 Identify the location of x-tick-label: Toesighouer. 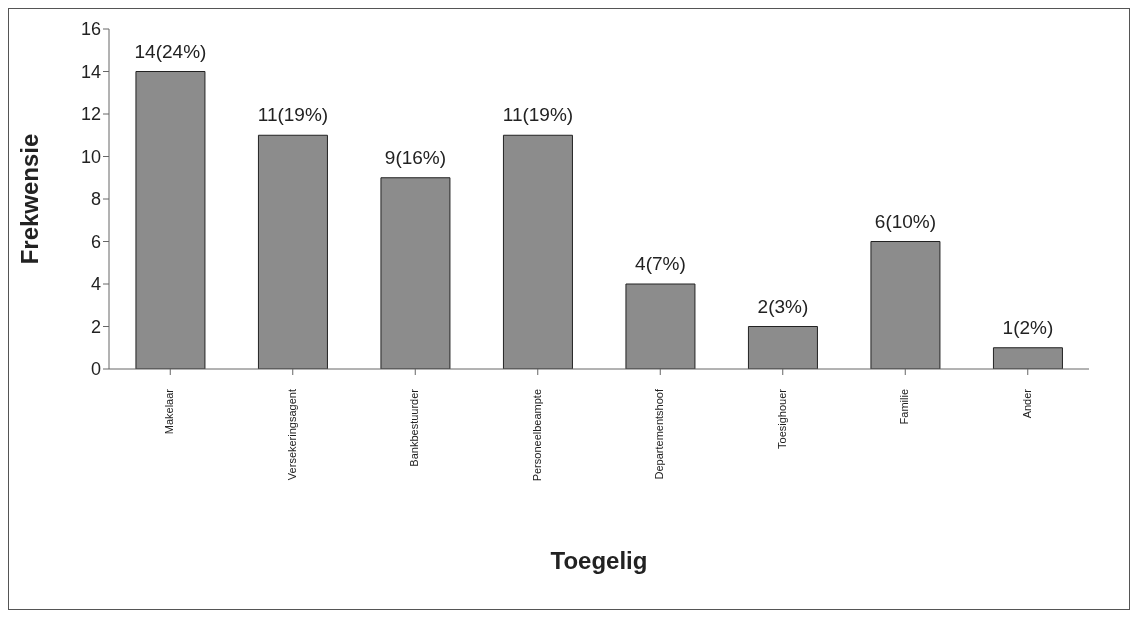
(781, 418).